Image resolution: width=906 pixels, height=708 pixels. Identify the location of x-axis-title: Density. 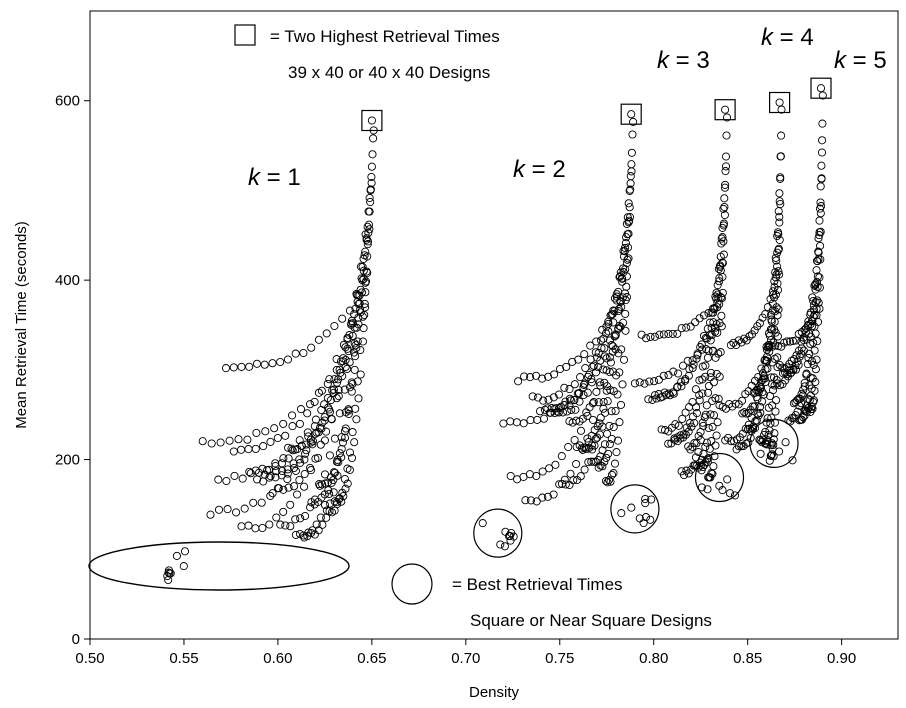
(494, 692).